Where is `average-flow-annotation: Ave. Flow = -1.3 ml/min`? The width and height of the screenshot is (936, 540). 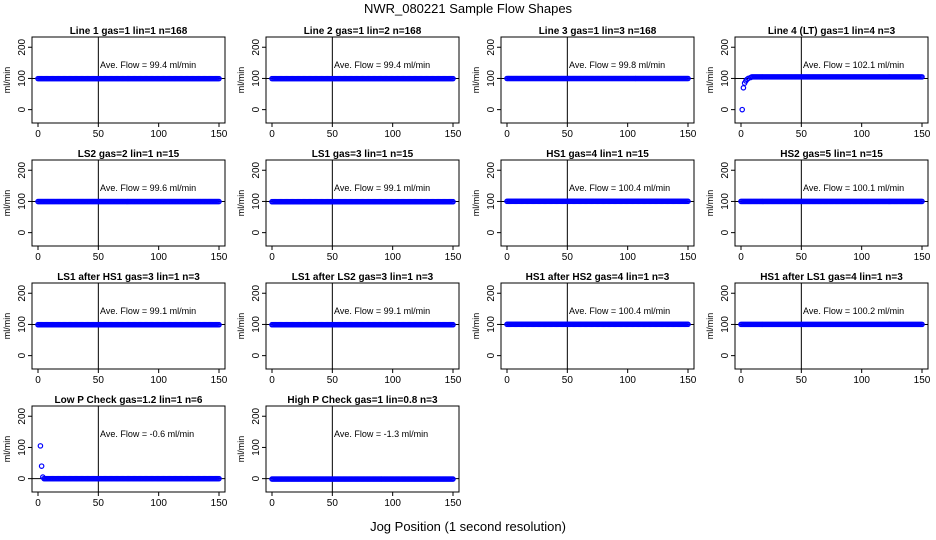 average-flow-annotation: Ave. Flow = -1.3 ml/min is located at coordinates (381, 434).